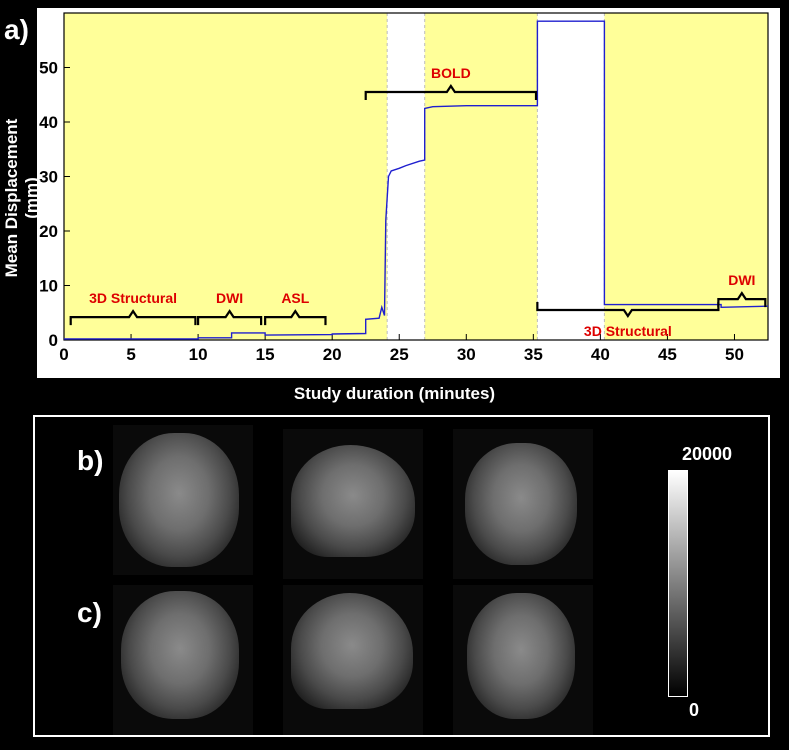 The width and height of the screenshot is (789, 750). I want to click on x-tick-label-10: 10, so click(198, 354).